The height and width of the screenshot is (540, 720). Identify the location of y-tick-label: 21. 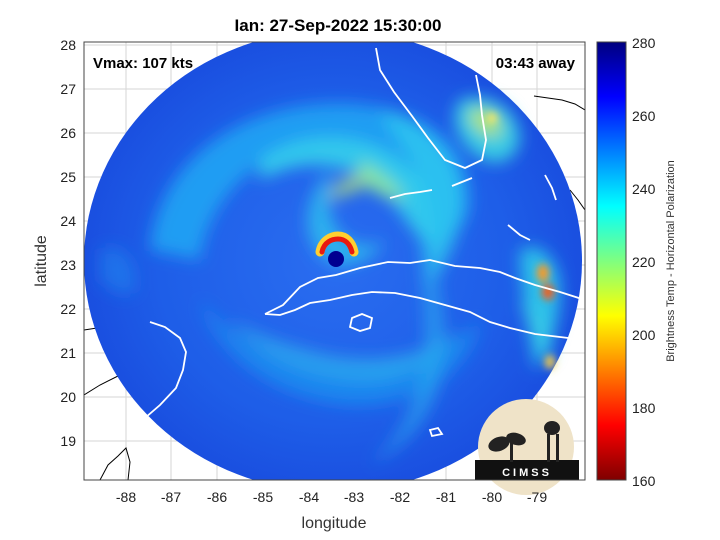
(68, 353).